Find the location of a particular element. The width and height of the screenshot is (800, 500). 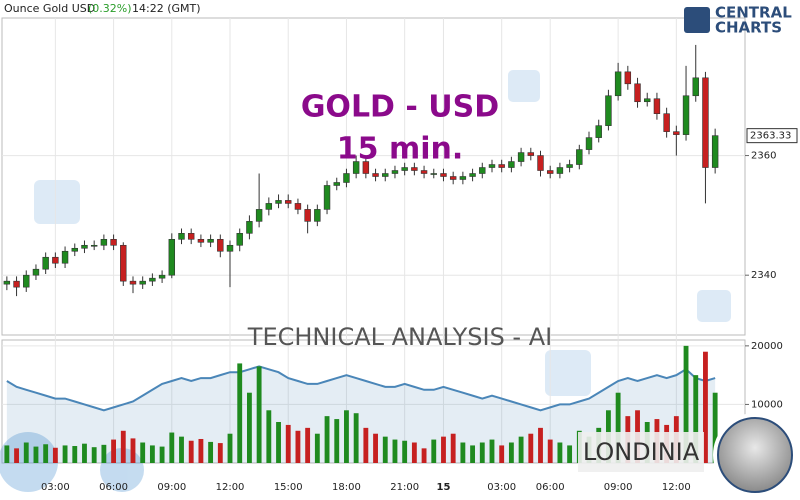

change: (0.32%) is located at coordinates (110, 8).